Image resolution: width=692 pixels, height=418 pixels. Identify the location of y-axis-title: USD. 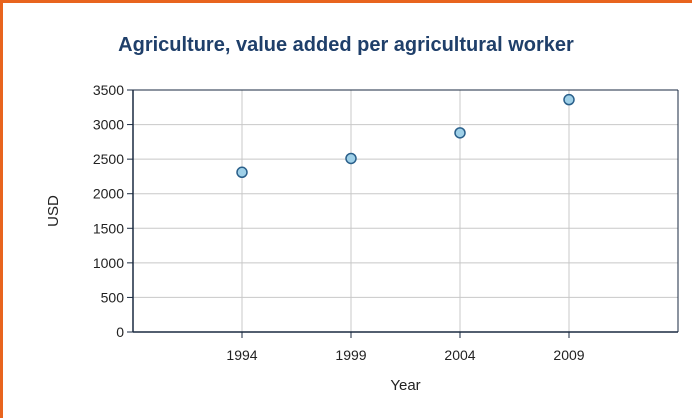
(53, 211).